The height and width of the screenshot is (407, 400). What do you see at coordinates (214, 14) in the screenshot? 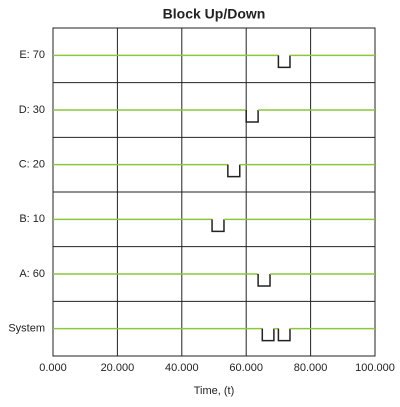
I see `chart-title: Block Up/Down` at bounding box center [214, 14].